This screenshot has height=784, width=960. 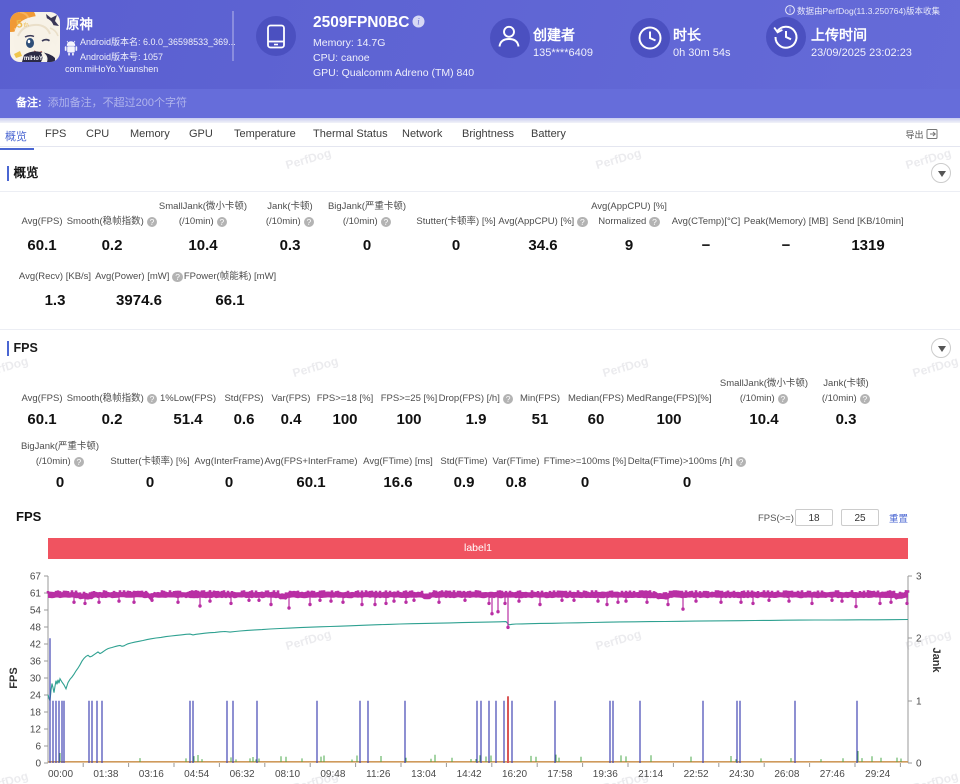 What do you see at coordinates (919, 702) in the screenshot?
I see `svg-text: 1` at bounding box center [919, 702].